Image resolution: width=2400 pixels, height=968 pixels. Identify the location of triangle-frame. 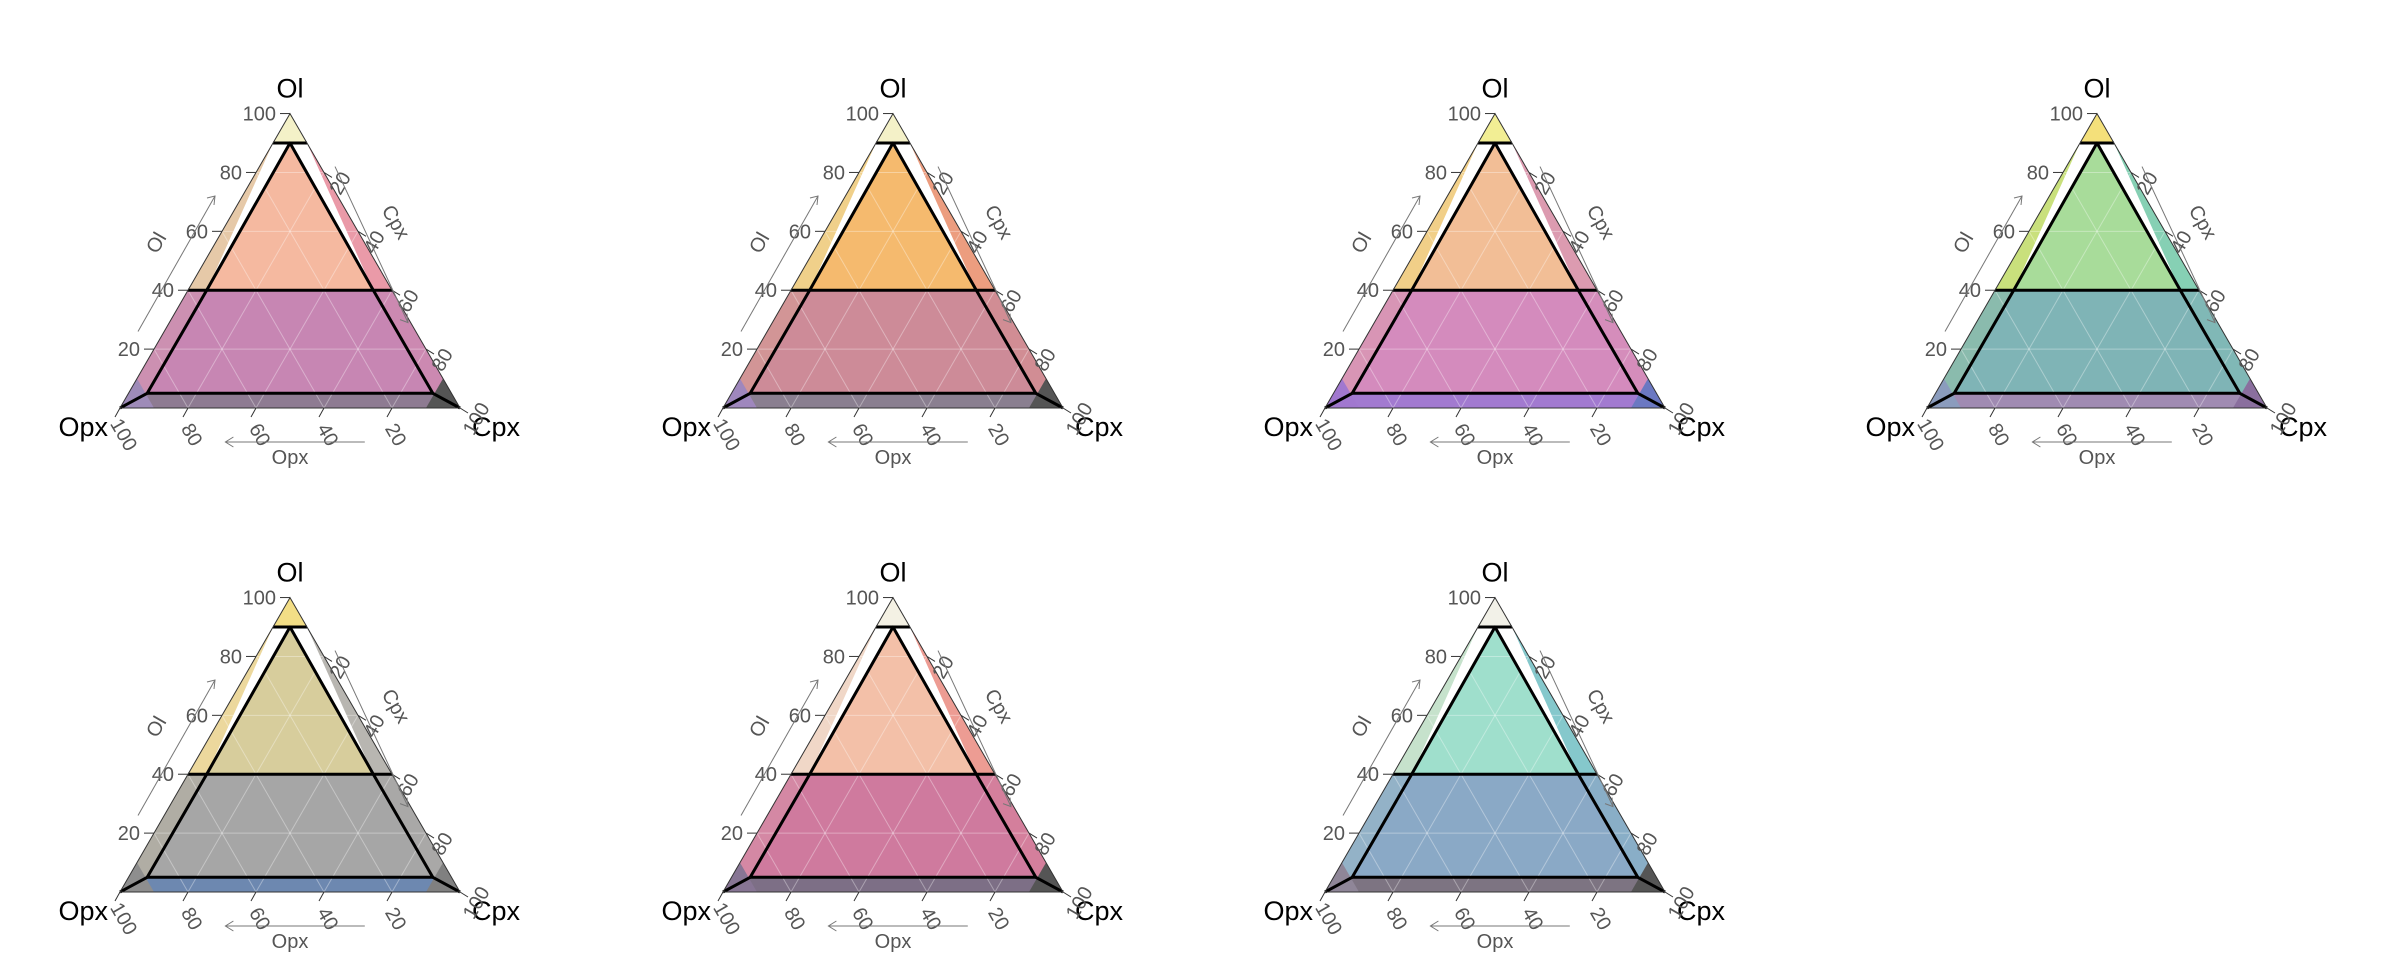
(1495, 260).